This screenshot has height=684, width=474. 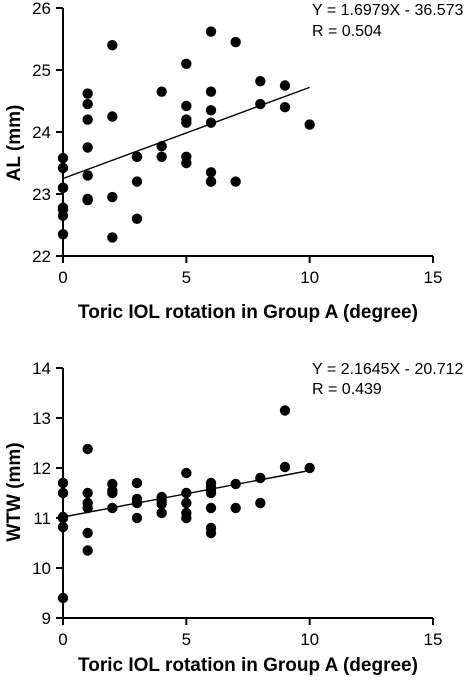 What do you see at coordinates (41, 368) in the screenshot?
I see `wtw-y-tick-label: 14` at bounding box center [41, 368].